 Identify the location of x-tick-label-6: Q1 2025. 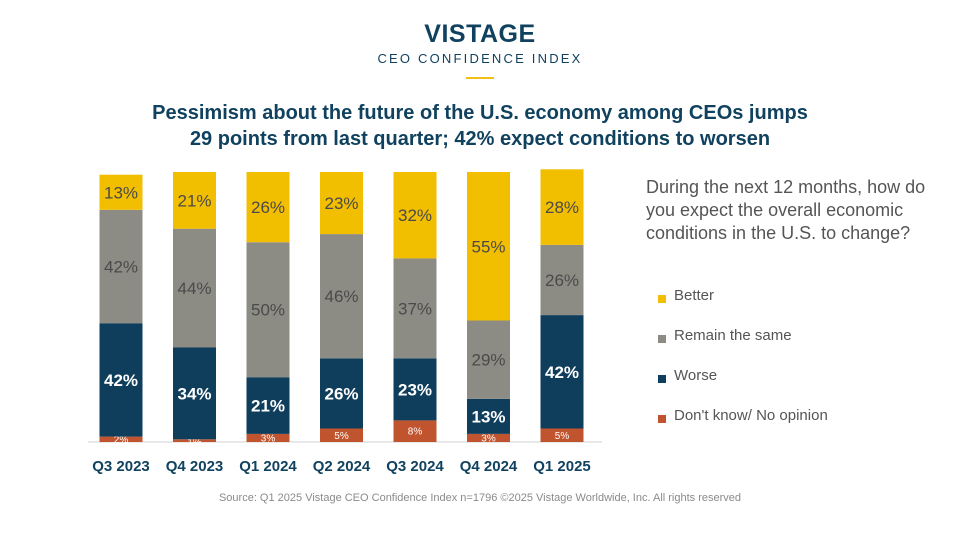
(562, 466).